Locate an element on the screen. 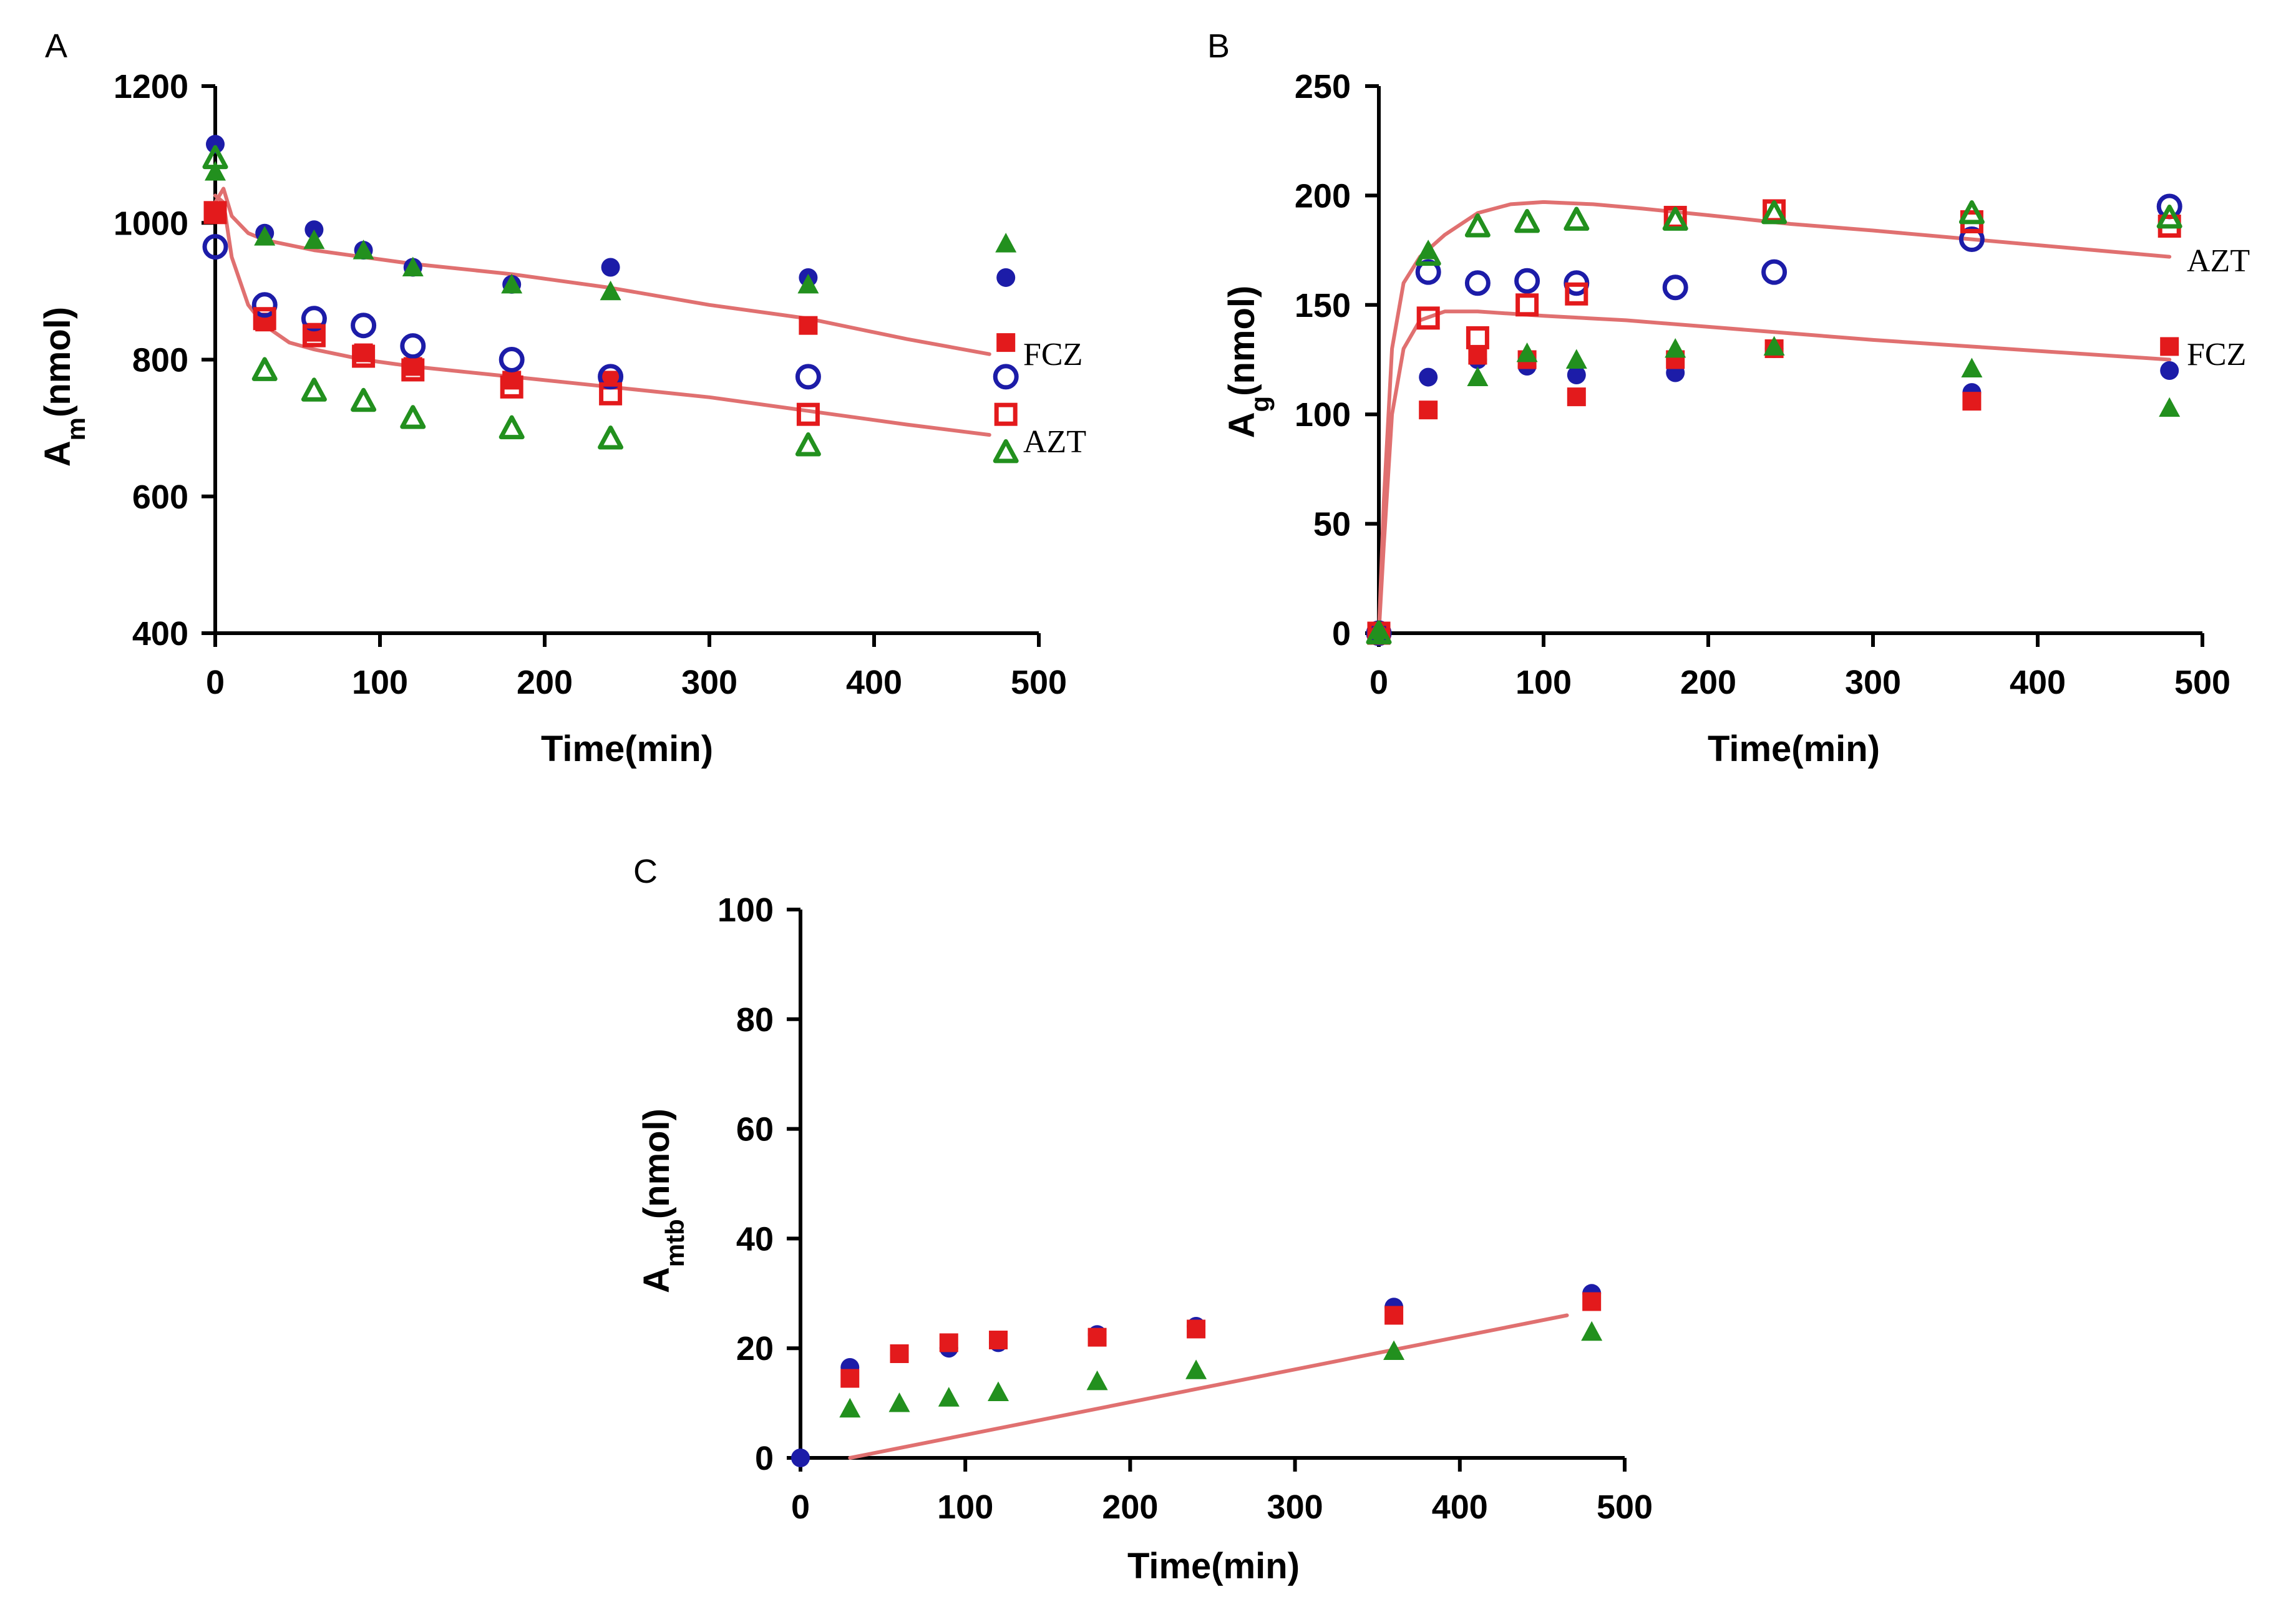 The width and height of the screenshot is (2296, 1597). panel-b-fcz-curve-label: FCZ is located at coordinates (2216, 354).